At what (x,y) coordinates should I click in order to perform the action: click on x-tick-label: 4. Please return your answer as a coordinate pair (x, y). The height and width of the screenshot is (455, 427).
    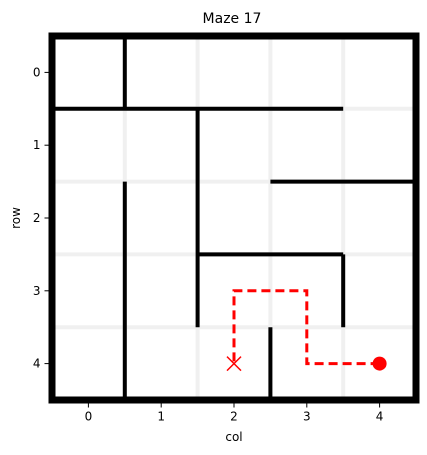
    Looking at the image, I should click on (380, 417).